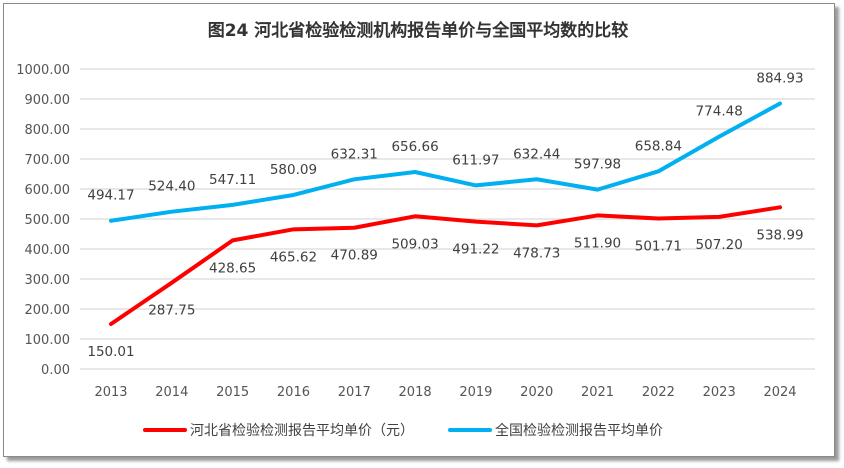  Describe the element at coordinates (232, 392) in the screenshot. I see `x-tick-label: 2015` at that location.